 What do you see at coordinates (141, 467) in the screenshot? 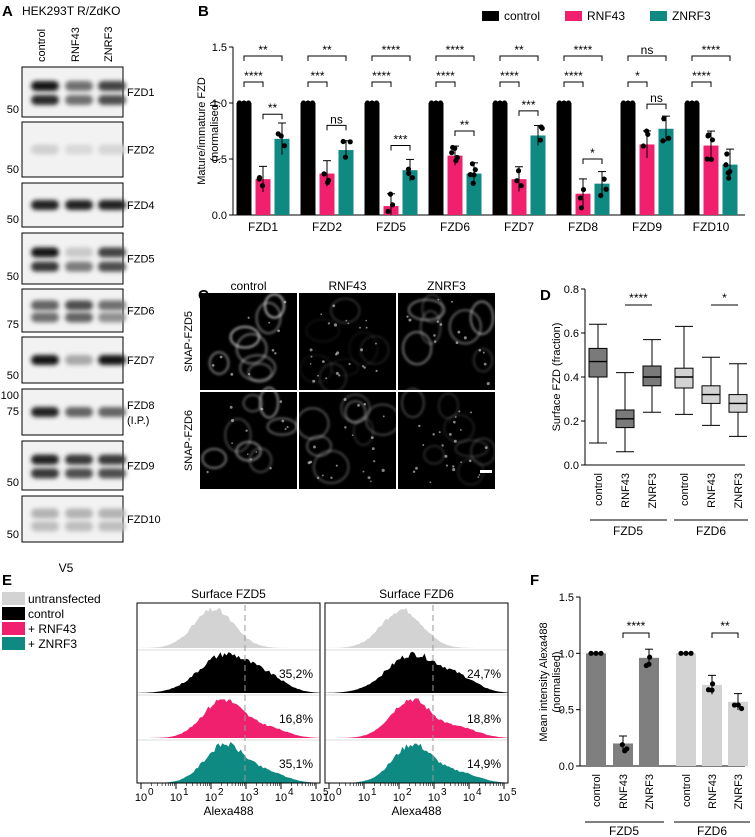
I see `blot-label: FZD9` at bounding box center [141, 467].